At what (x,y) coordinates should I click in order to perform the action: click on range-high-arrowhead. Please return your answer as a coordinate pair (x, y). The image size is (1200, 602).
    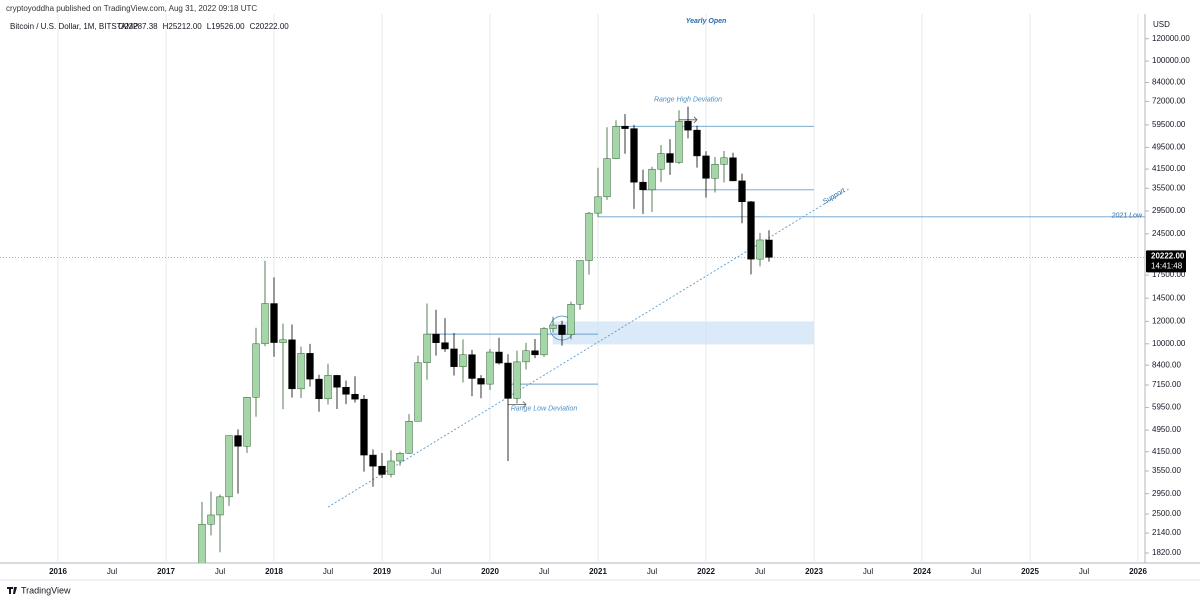
    Looking at the image, I should click on (695, 120).